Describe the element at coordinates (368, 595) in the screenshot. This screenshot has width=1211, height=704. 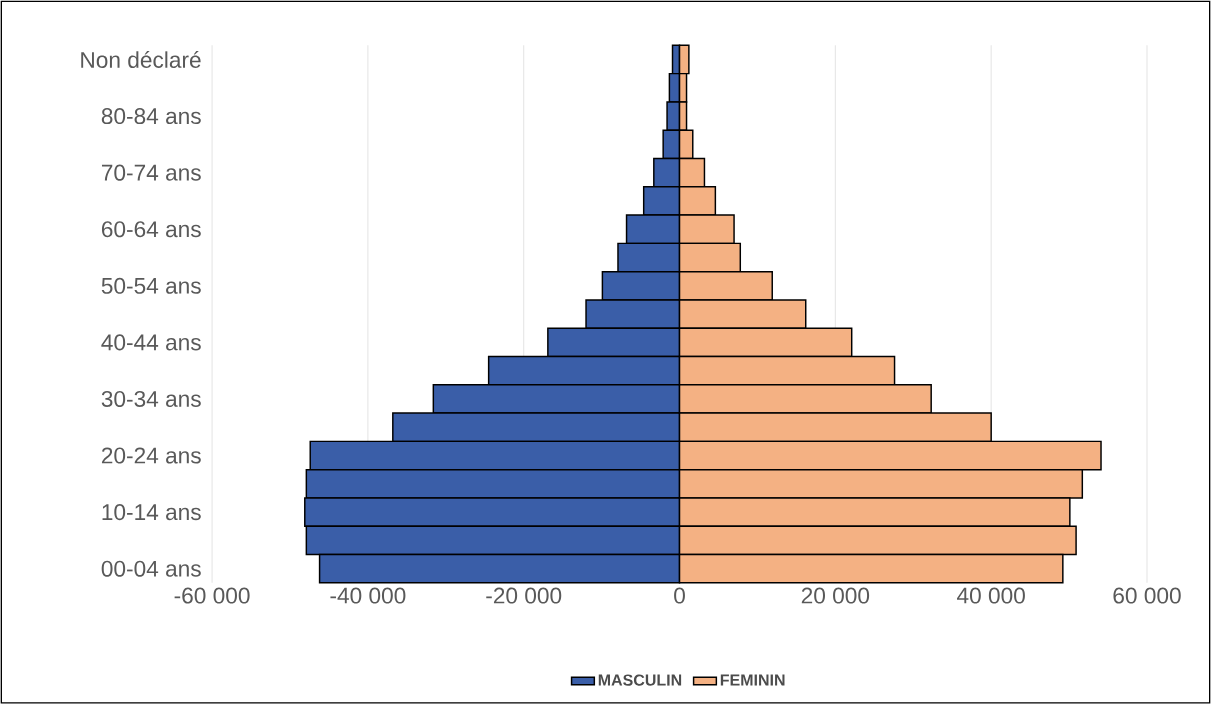
I see `x-tick-label: -40 000` at that location.